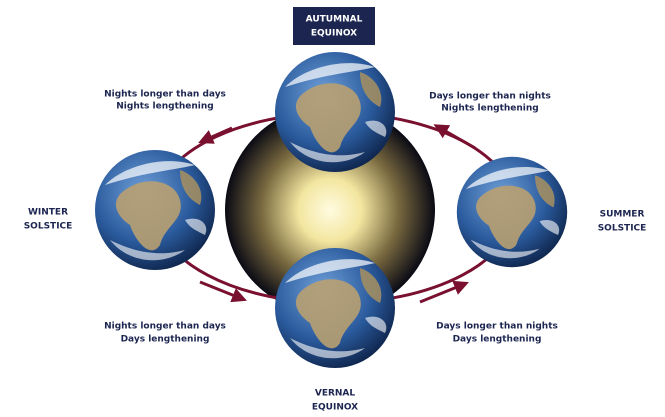 This screenshot has height=417, width=665. I want to click on position-label: SUMMER, so click(622, 215).